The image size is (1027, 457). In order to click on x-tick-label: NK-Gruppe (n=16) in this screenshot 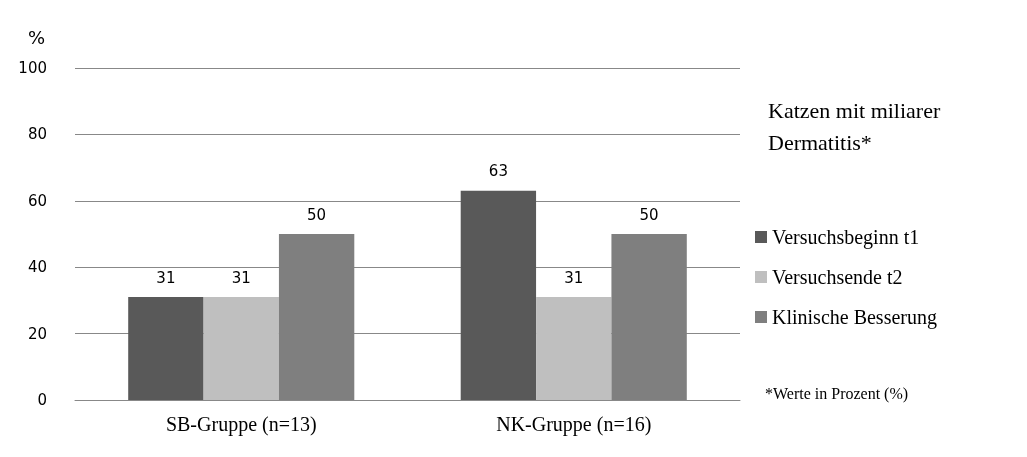, I will do `click(574, 424)`.